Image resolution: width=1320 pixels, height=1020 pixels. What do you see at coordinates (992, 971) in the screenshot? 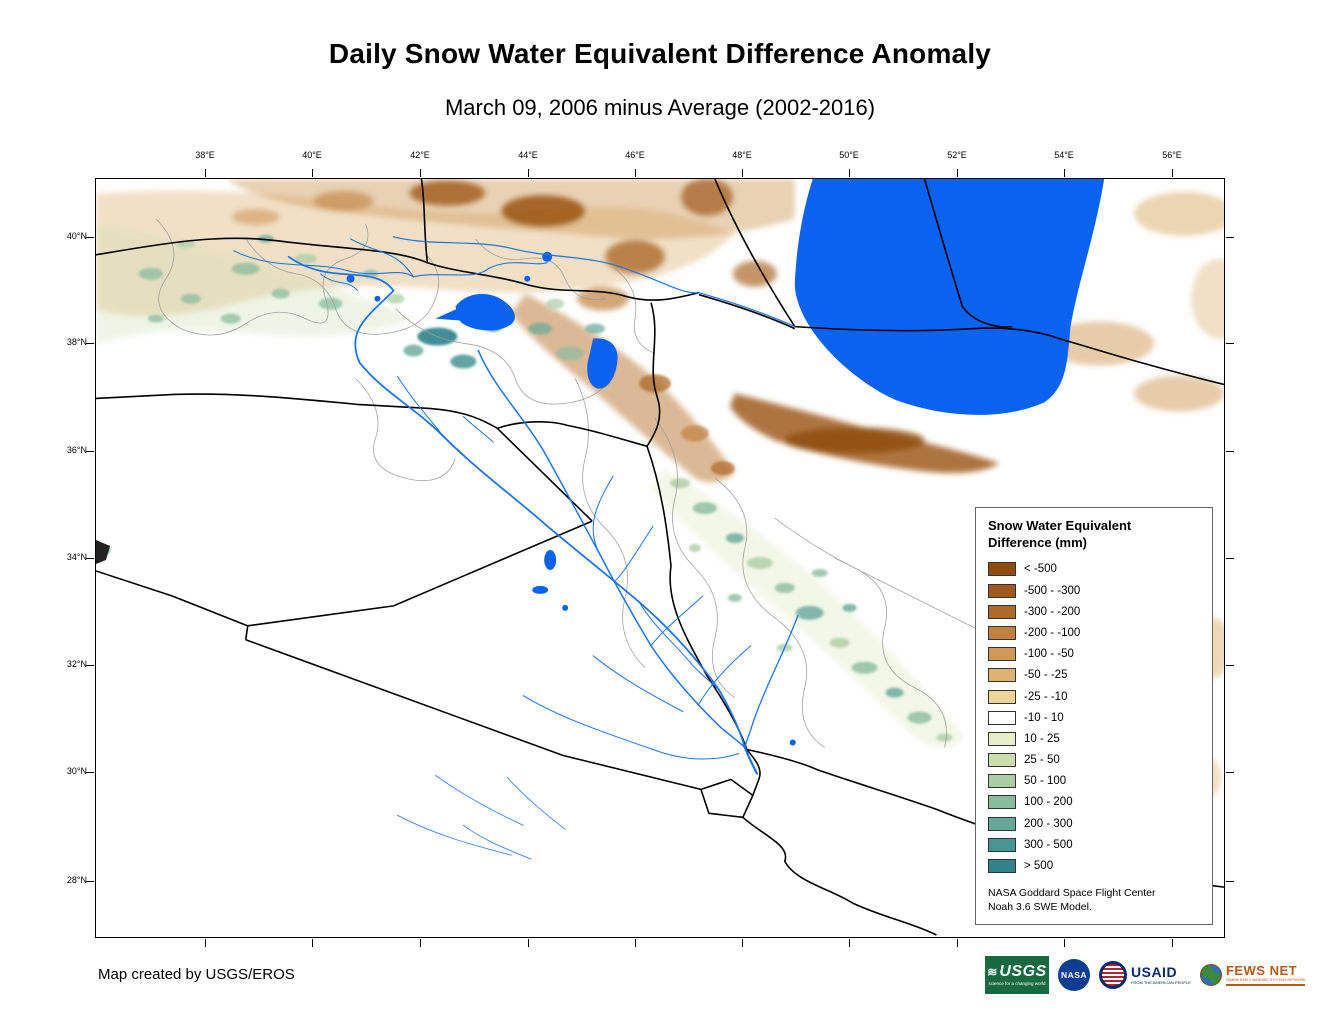
I see `usgs-wave-icon: ≋` at bounding box center [992, 971].